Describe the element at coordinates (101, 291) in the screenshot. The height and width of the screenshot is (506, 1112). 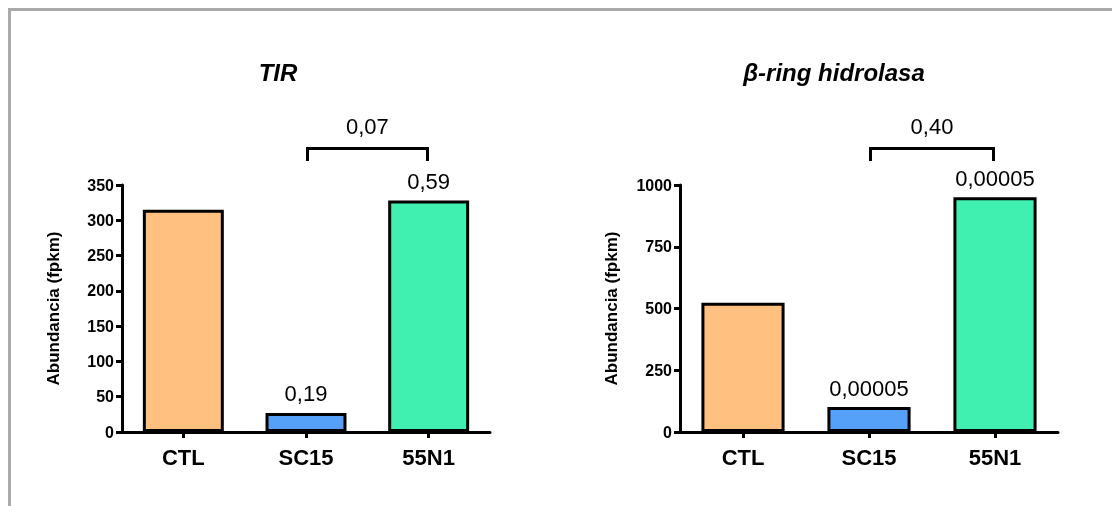
I see `y-tick-label: 200` at that location.